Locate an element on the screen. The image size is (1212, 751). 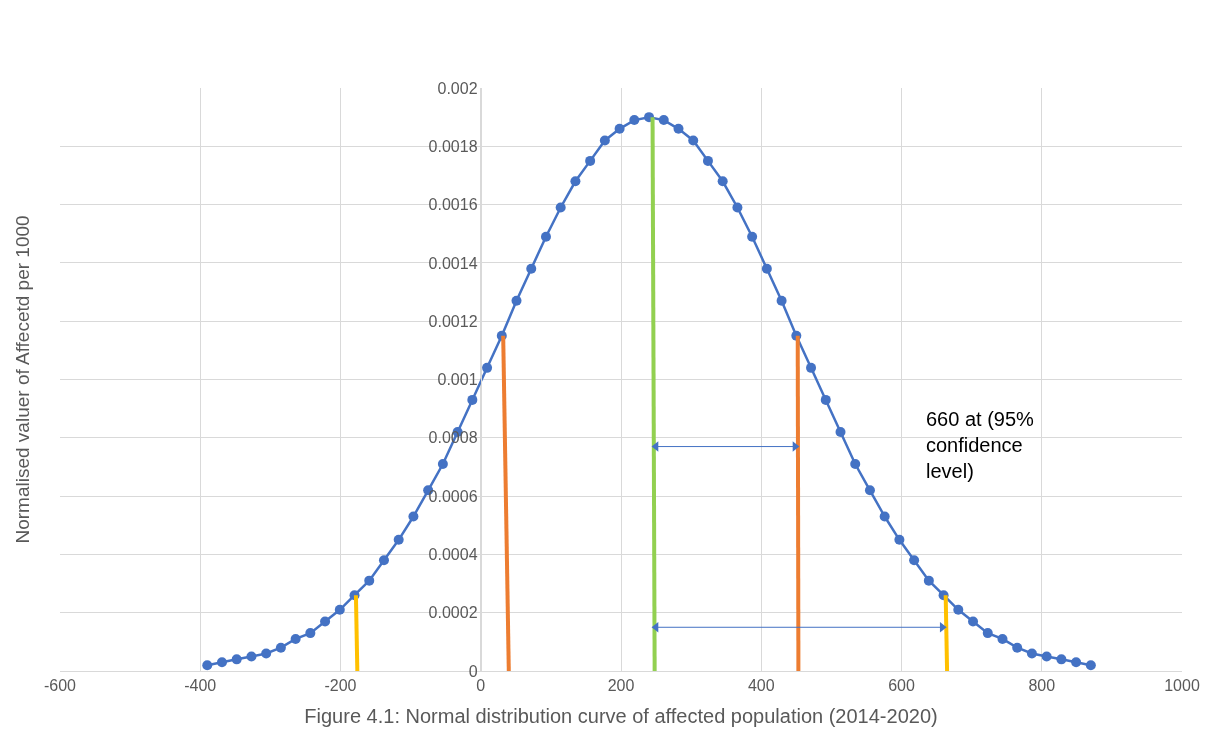
x-tick-label: -600 is located at coordinates (60, 686).